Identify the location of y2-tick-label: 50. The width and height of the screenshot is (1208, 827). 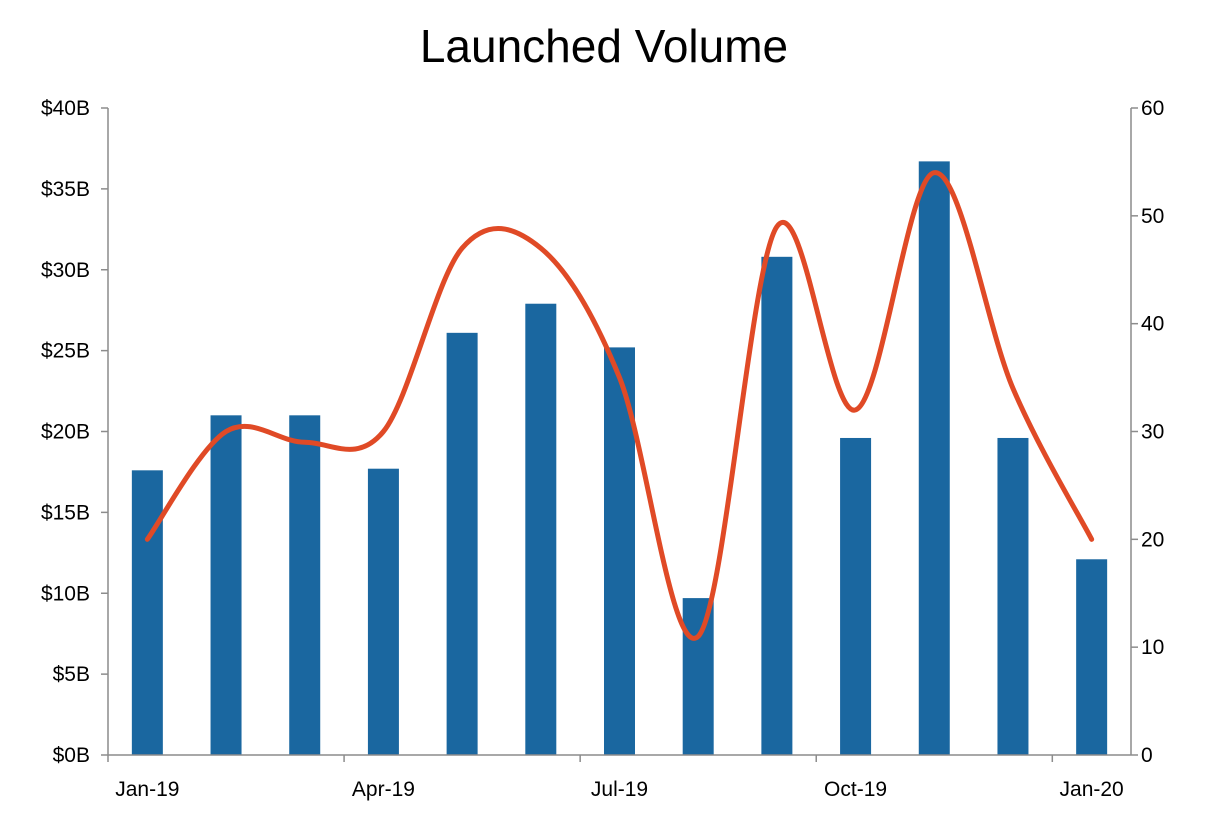
(1152, 216).